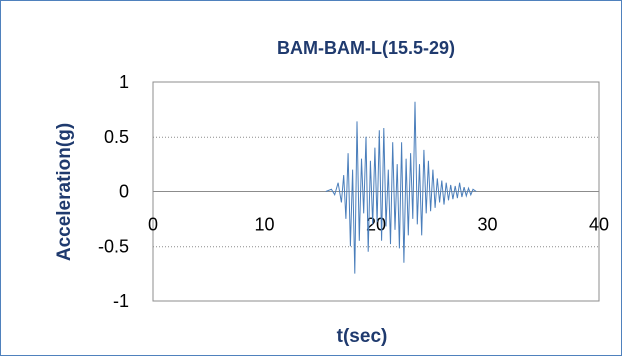 The height and width of the screenshot is (356, 622). I want to click on x-tick-label: 30, so click(487, 225).